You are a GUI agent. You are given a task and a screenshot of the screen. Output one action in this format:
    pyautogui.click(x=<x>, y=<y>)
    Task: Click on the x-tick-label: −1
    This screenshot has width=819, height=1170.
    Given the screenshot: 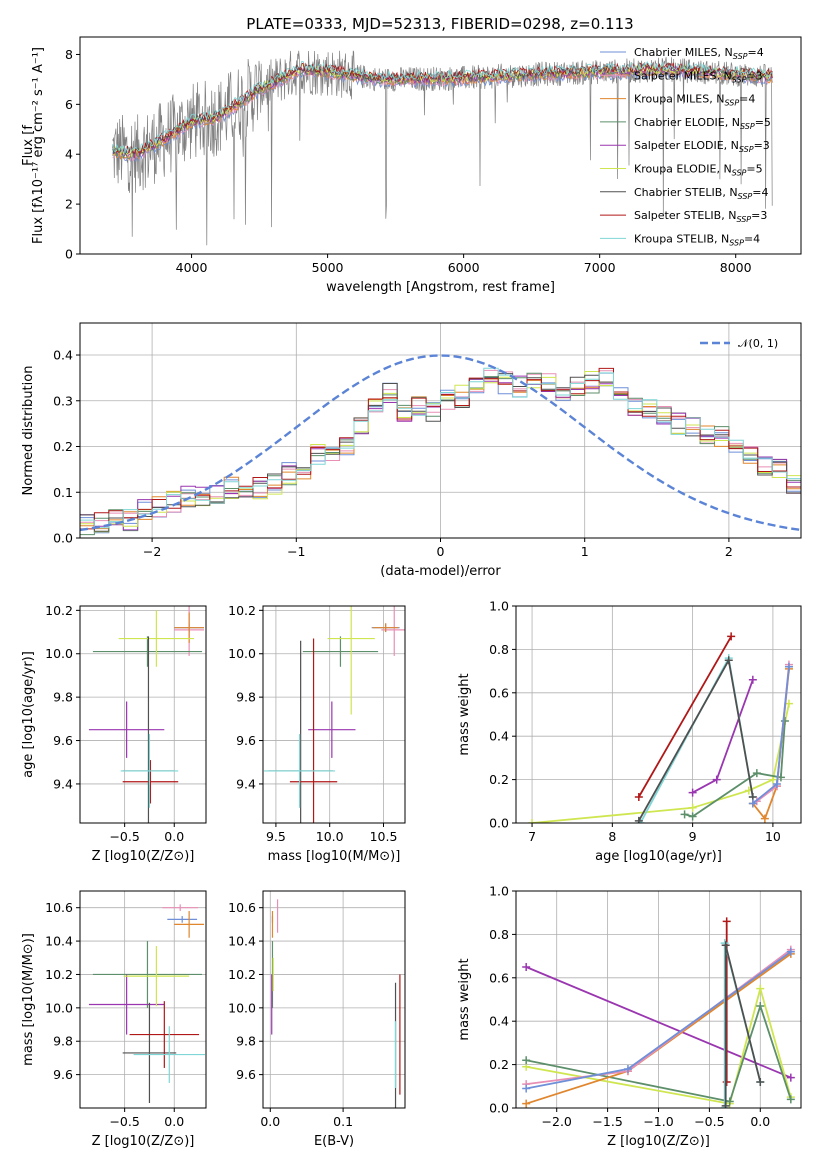 What is the action you would take?
    pyautogui.click(x=296, y=551)
    